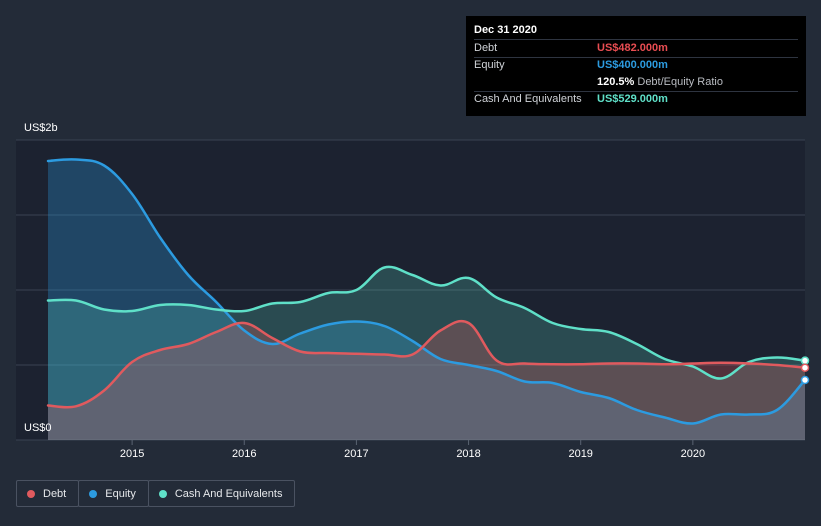 This screenshot has height=526, width=821. I want to click on legend-item-cash: Cash And Equivalents, so click(221, 493).